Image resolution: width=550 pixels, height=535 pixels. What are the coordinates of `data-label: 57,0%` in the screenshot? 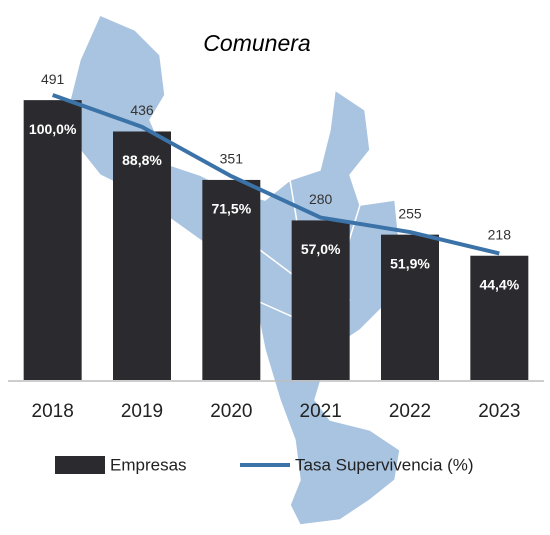 It's located at (321, 249).